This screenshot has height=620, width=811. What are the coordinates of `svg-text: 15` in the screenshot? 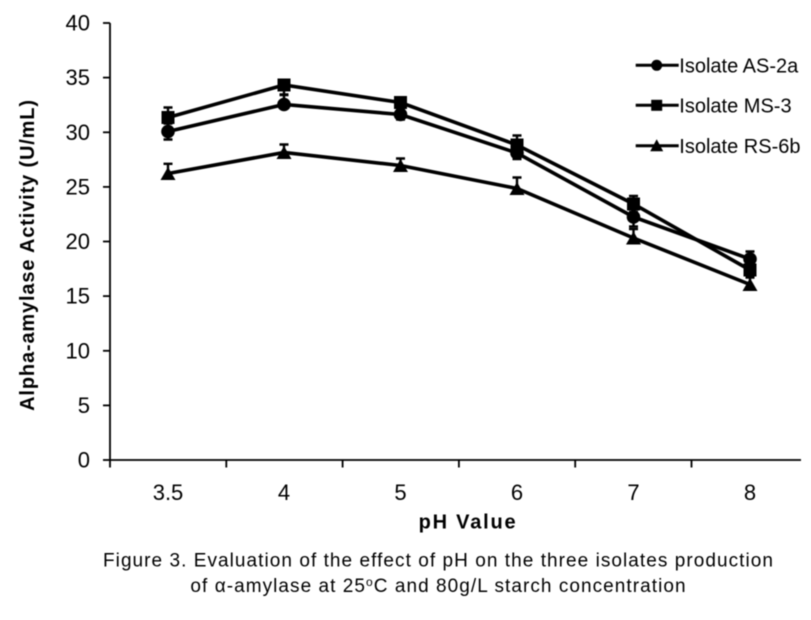 It's located at (78, 296).